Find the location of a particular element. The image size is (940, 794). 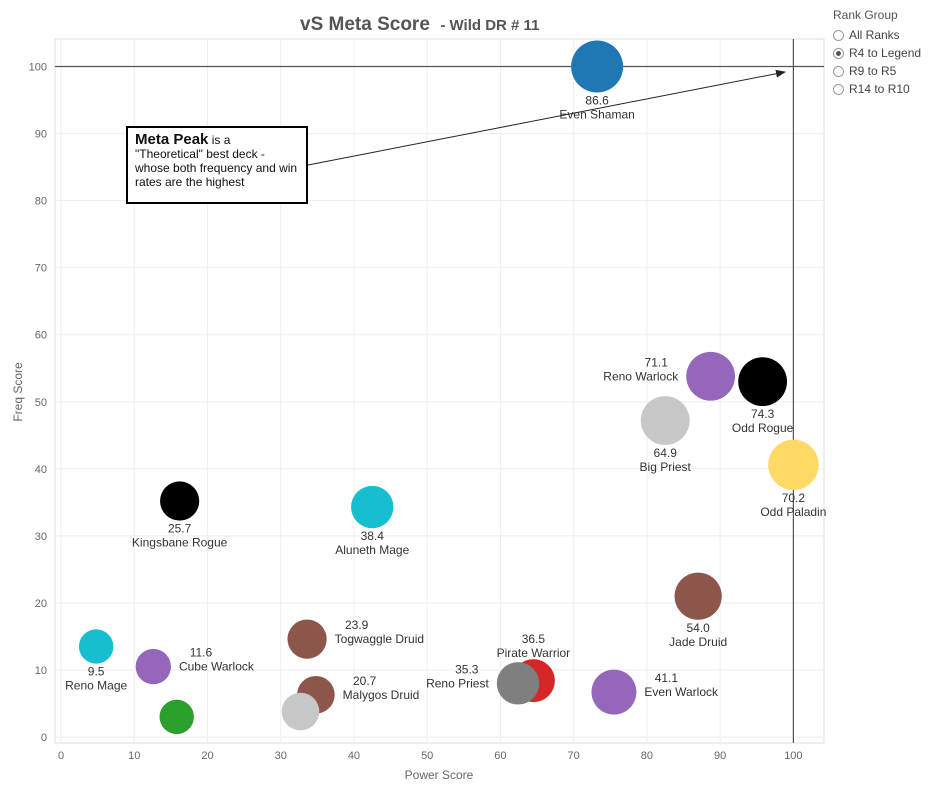

rank-option: R9 to R5 is located at coordinates (885, 71).